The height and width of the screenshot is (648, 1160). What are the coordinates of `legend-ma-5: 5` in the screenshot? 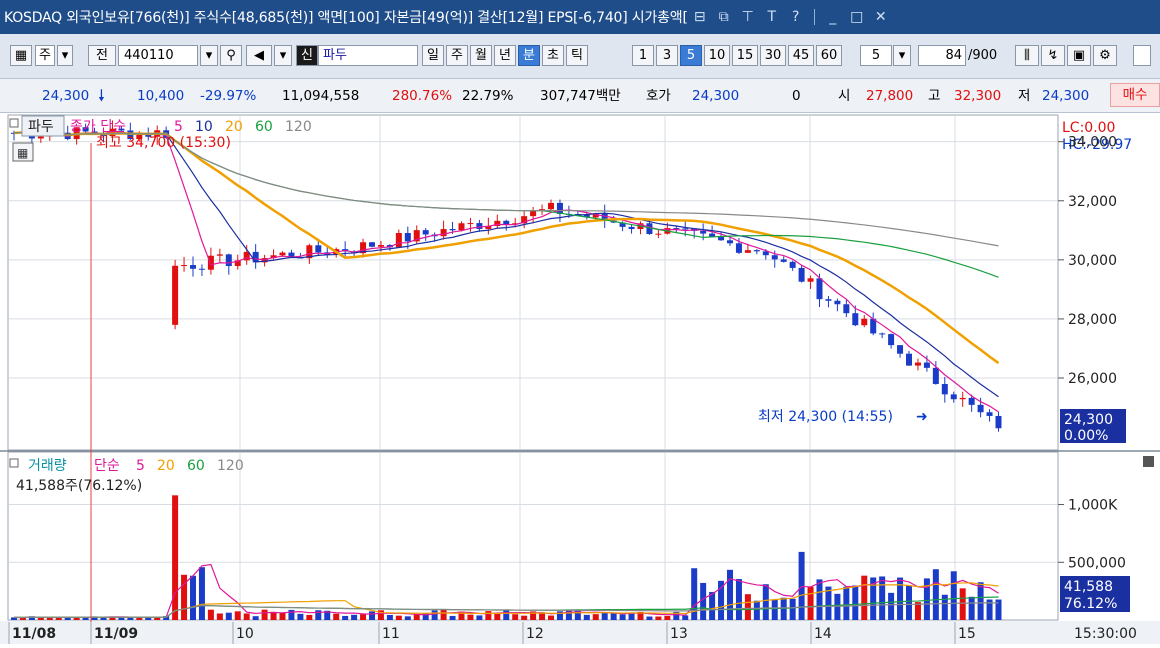 It's located at (178, 127).